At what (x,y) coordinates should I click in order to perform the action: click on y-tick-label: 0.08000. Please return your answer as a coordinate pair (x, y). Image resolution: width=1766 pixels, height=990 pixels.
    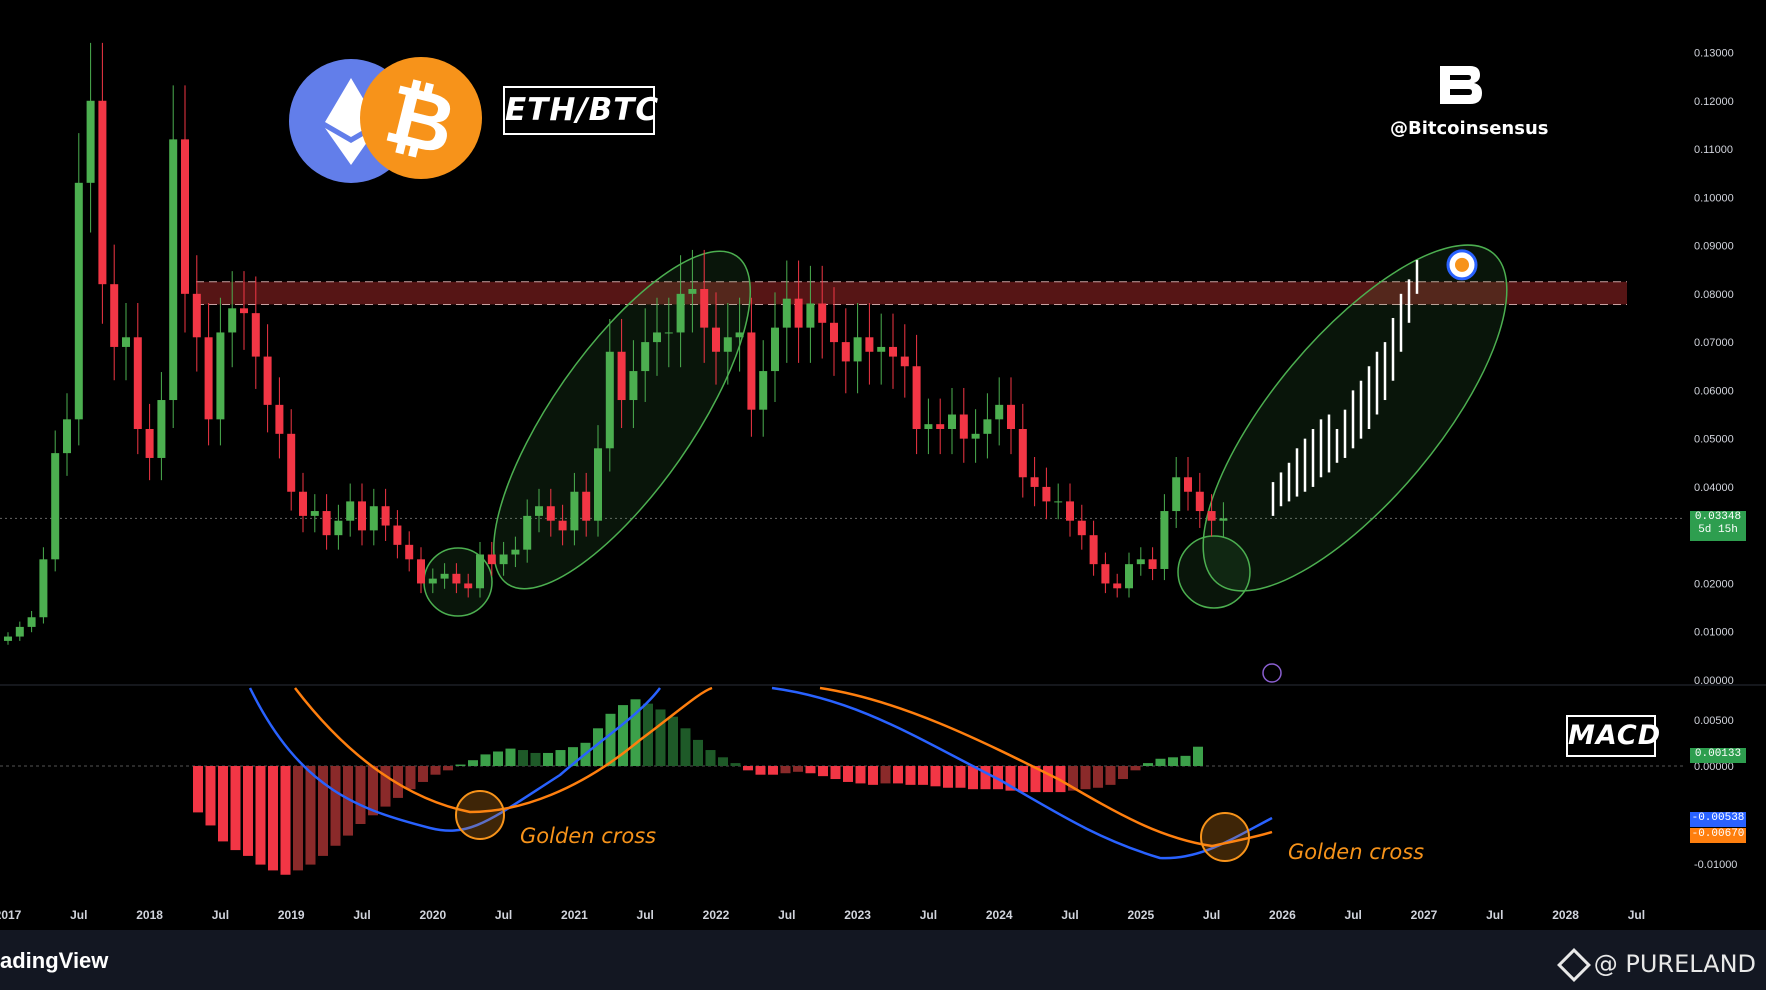
    Looking at the image, I should click on (1714, 295).